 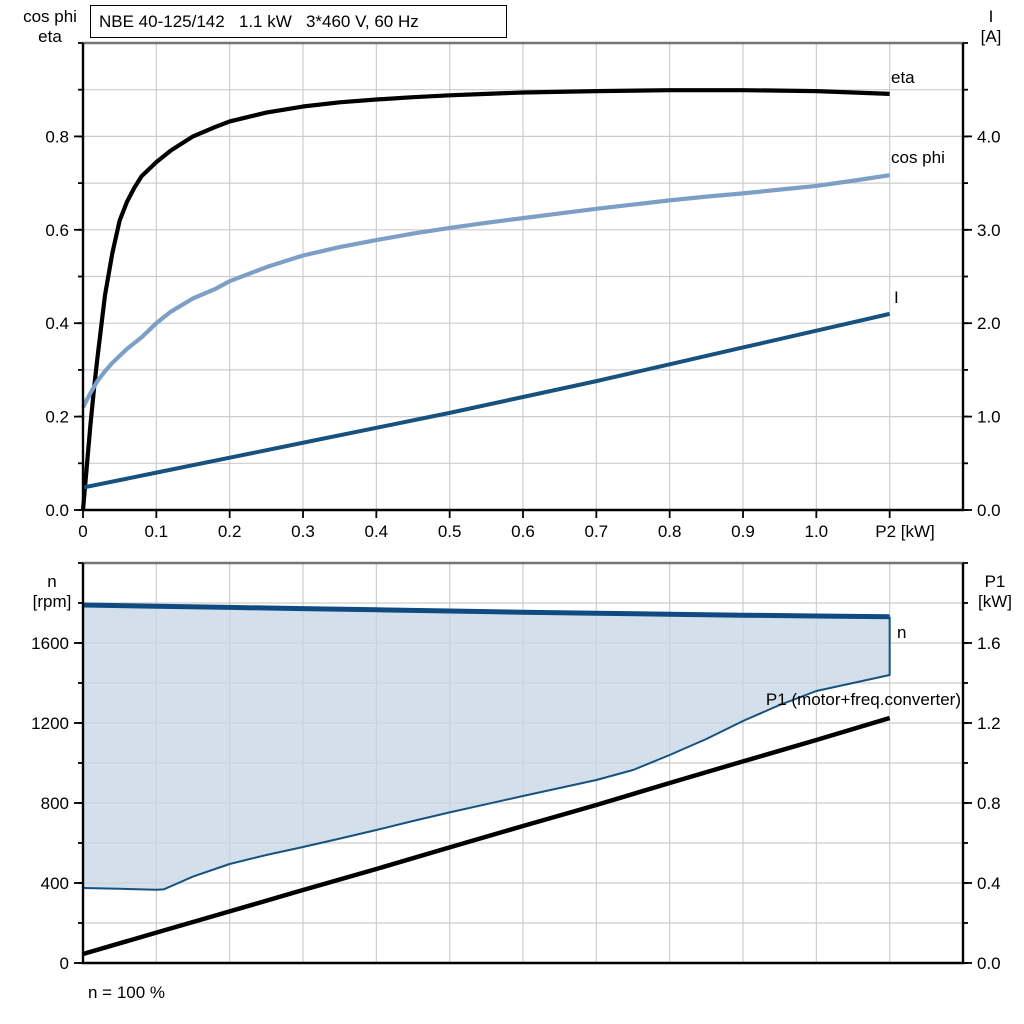 What do you see at coordinates (126, 992) in the screenshot?
I see `speed-annotation: n = 100 %` at bounding box center [126, 992].